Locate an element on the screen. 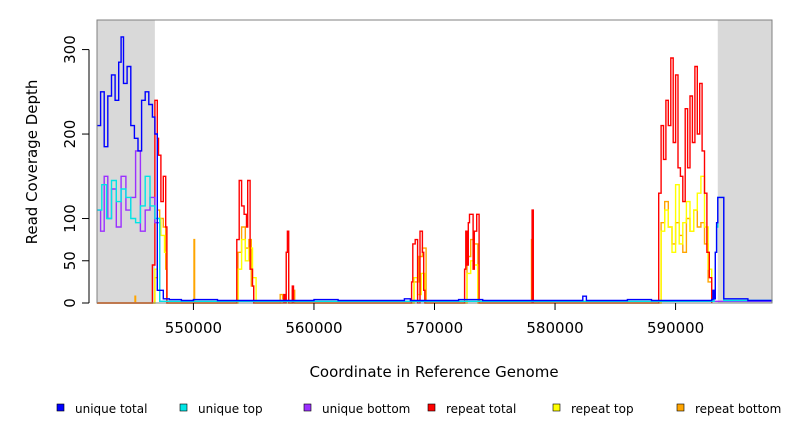 The width and height of the screenshot is (792, 432). x-tick-label: 560000 is located at coordinates (313, 328).